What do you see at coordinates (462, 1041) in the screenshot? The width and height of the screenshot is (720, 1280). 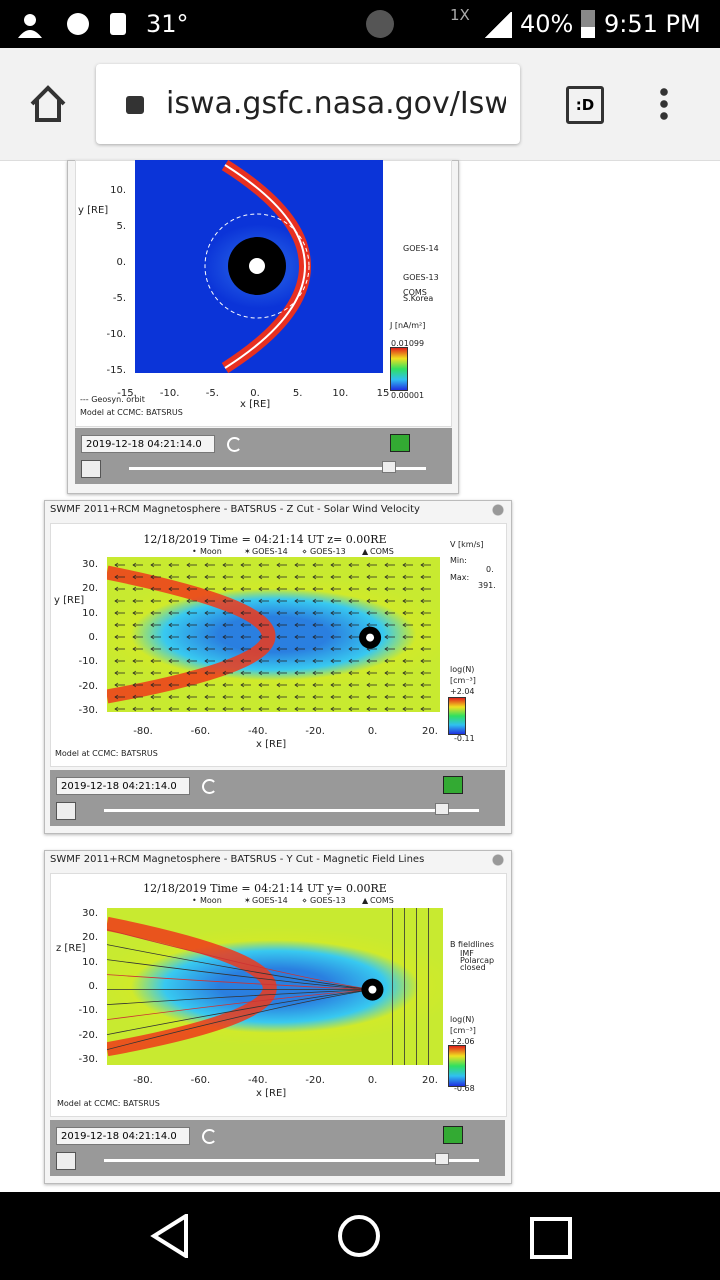 I see `side-label: +2.06` at bounding box center [462, 1041].